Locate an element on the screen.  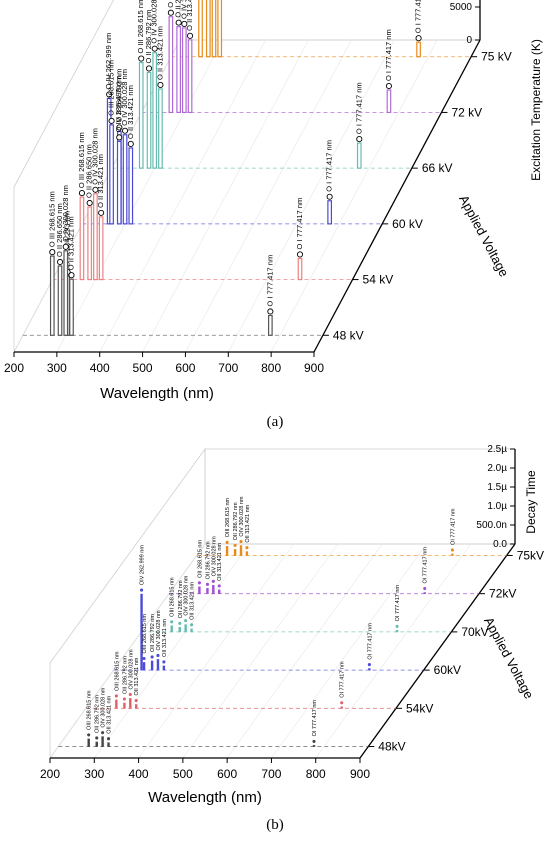
x-tick-label: 900 is located at coordinates (314, 368).